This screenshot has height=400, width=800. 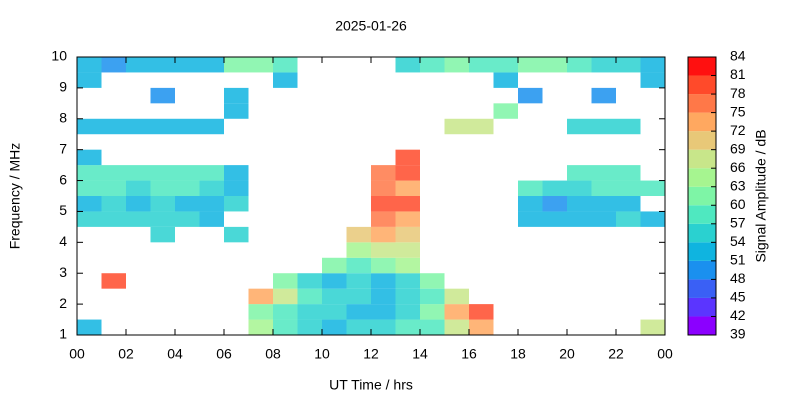 I want to click on chart-title: 2025-01-26, so click(x=371, y=26).